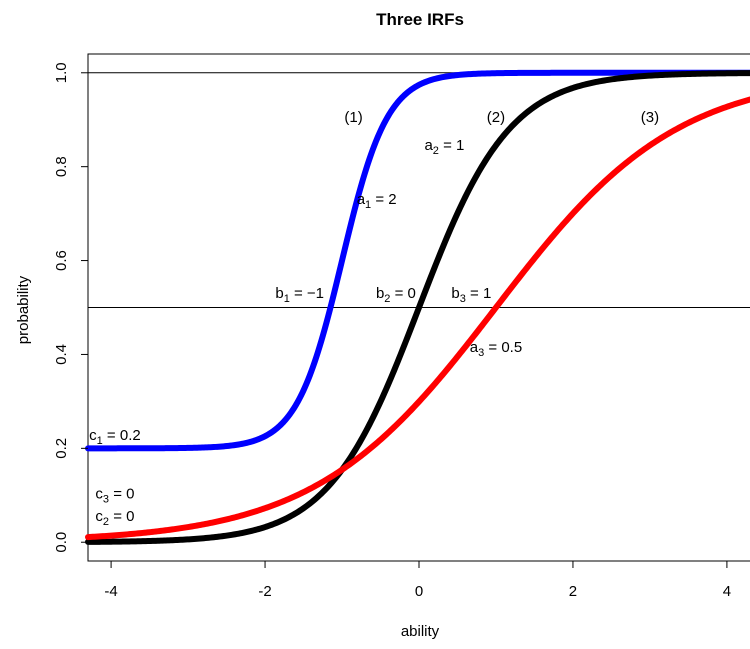  Describe the element at coordinates (114, 496) in the screenshot. I see `annotation-label: c3 = 0` at that location.